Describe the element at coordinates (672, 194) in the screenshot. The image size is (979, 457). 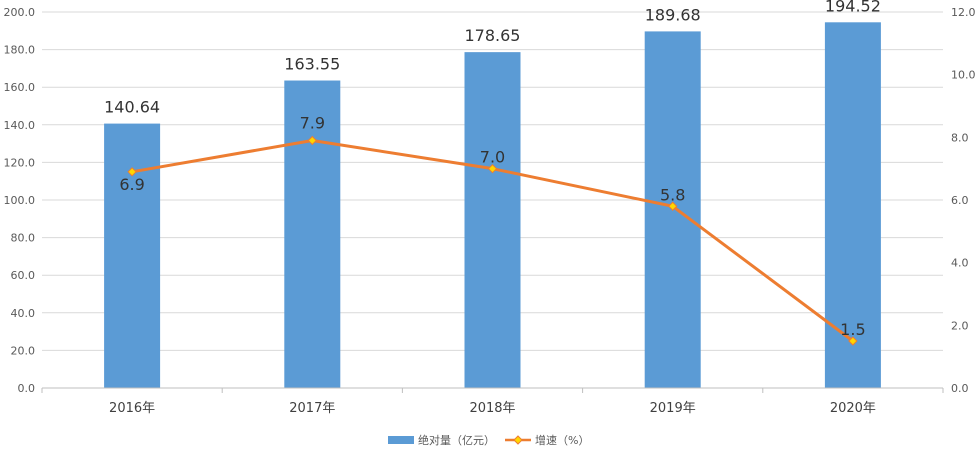
I see `line-data-label: 5.8` at that location.